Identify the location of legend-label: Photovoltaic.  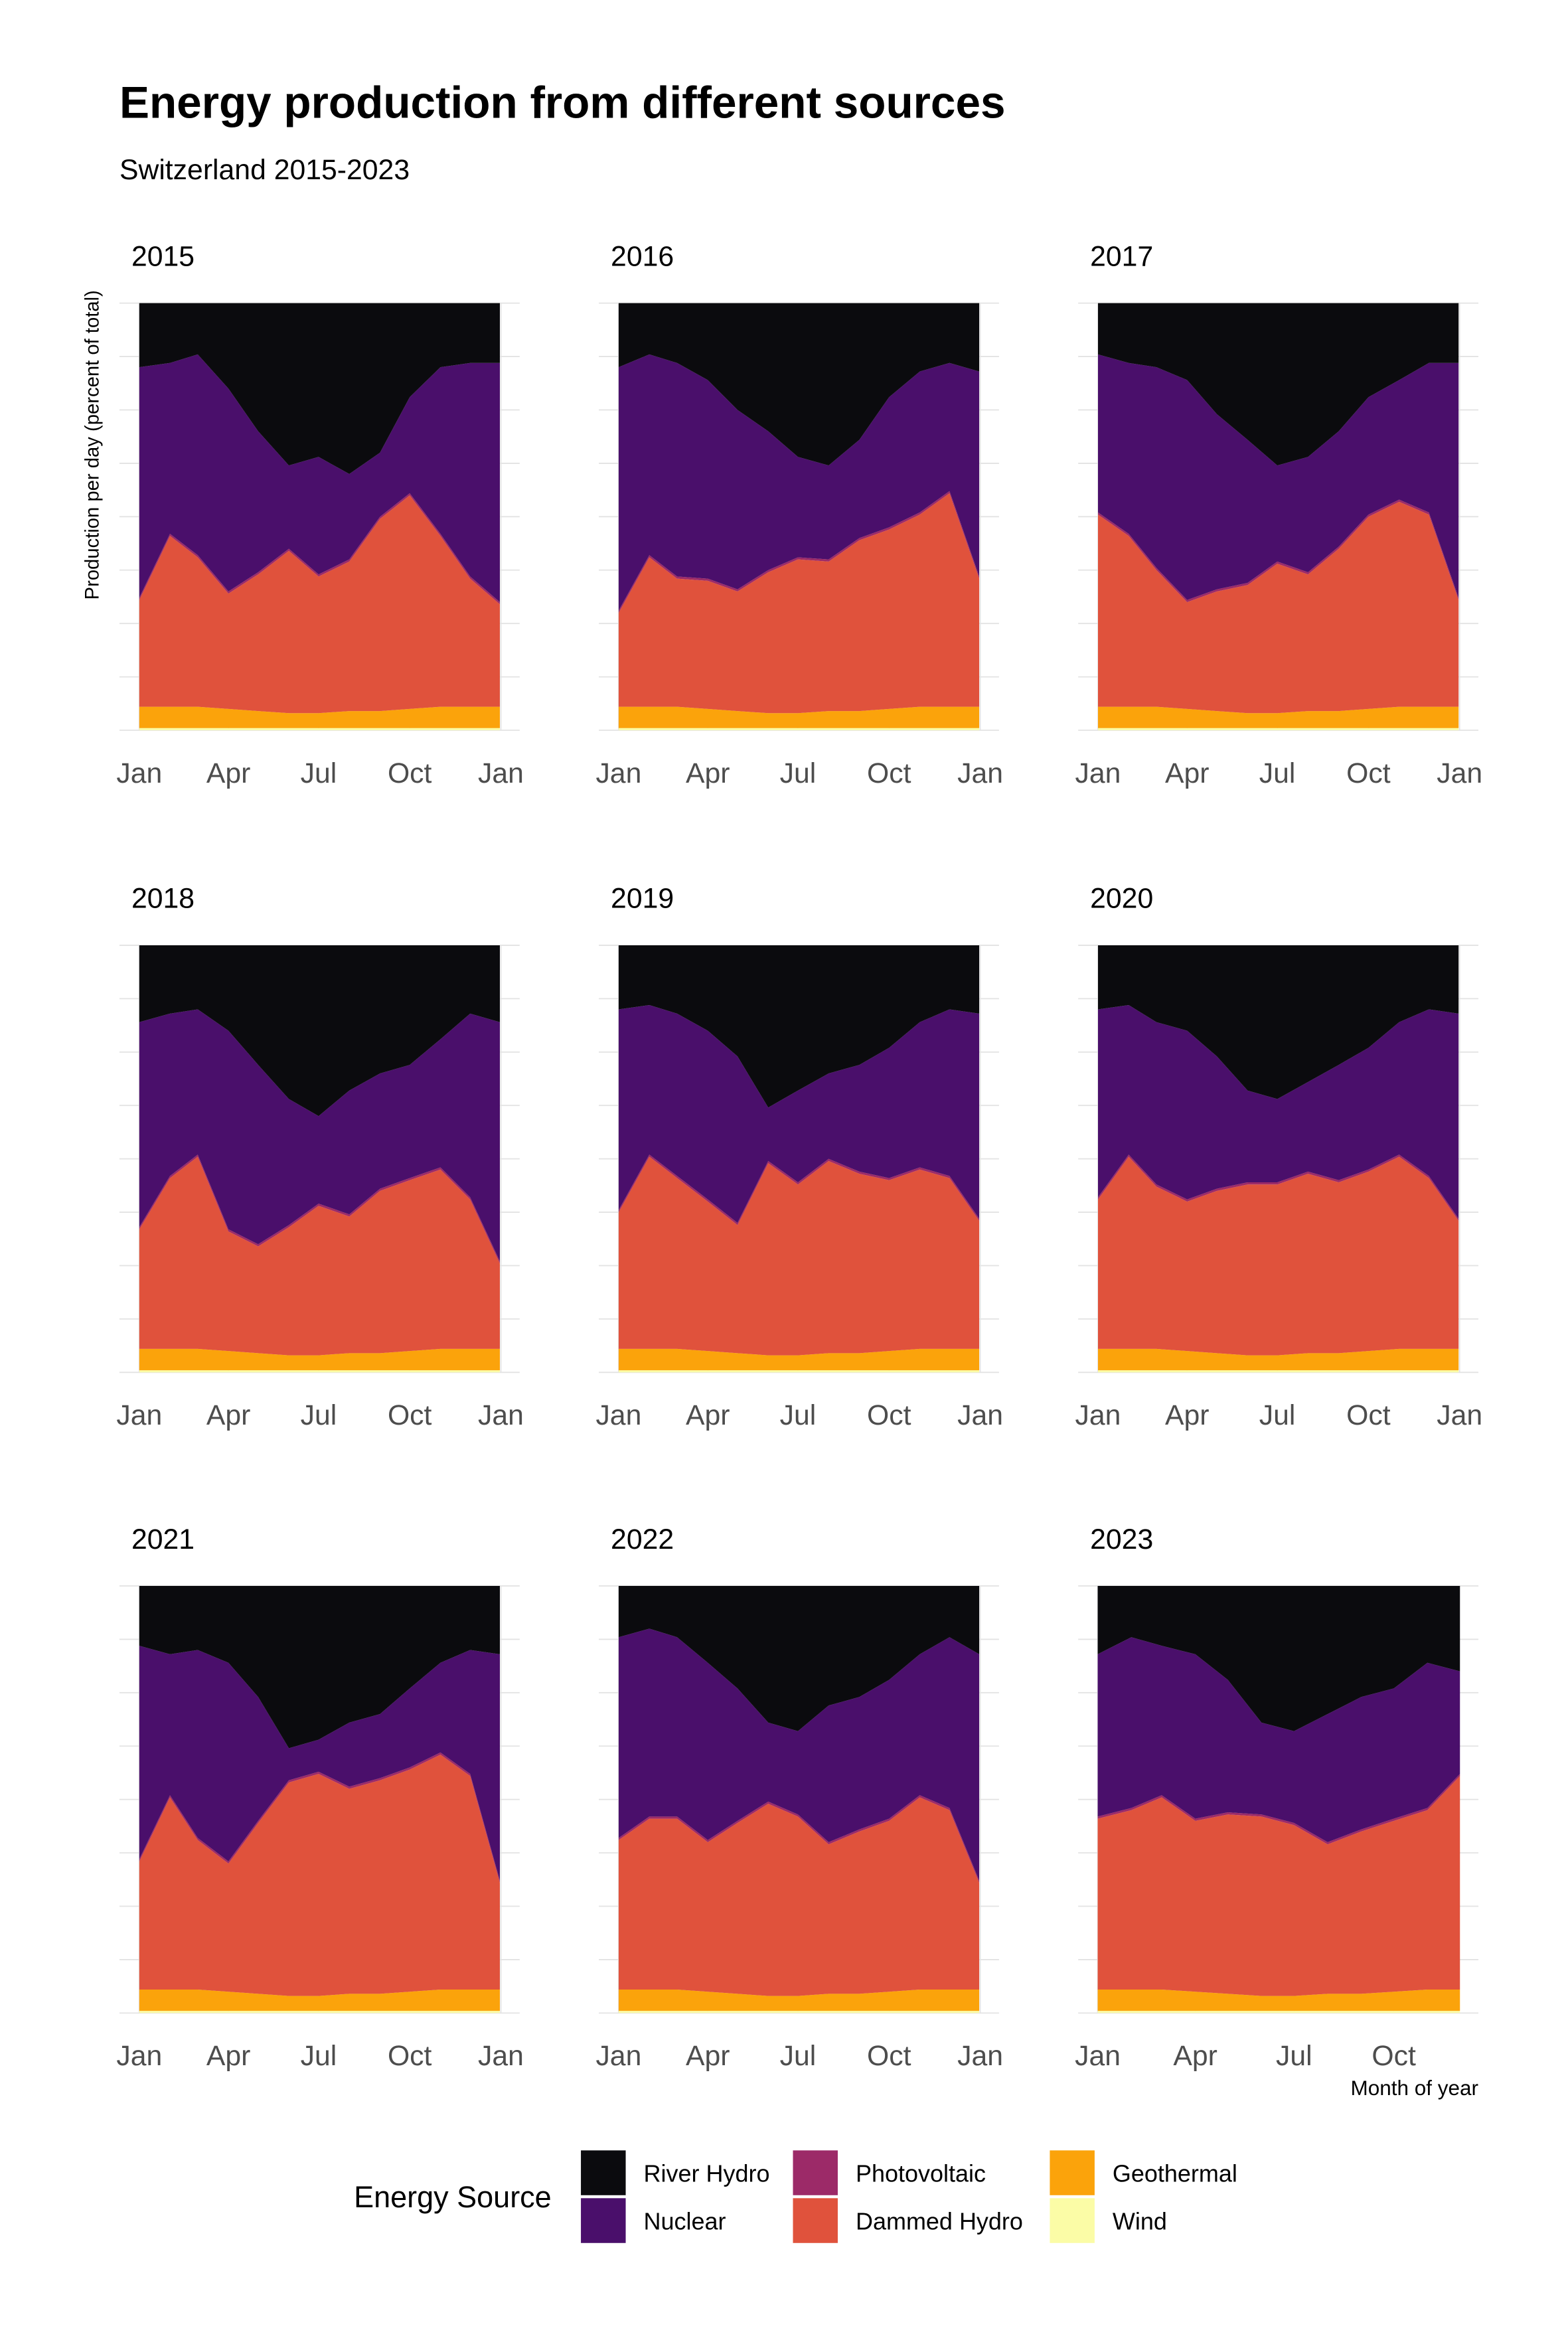
(921, 2173).